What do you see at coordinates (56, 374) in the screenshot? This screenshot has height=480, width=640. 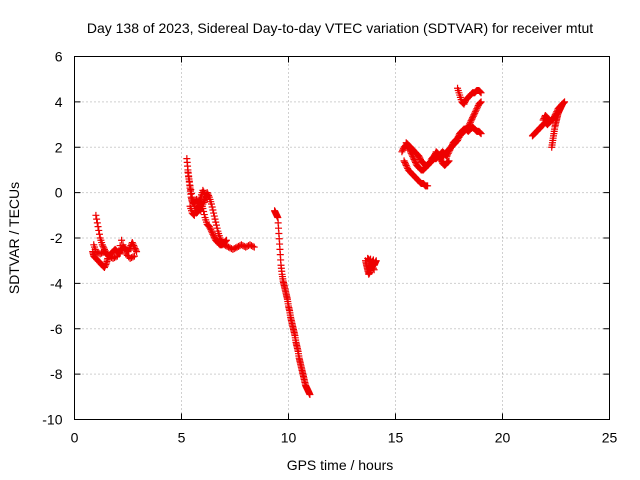 I see `y-tick-label: -8` at bounding box center [56, 374].